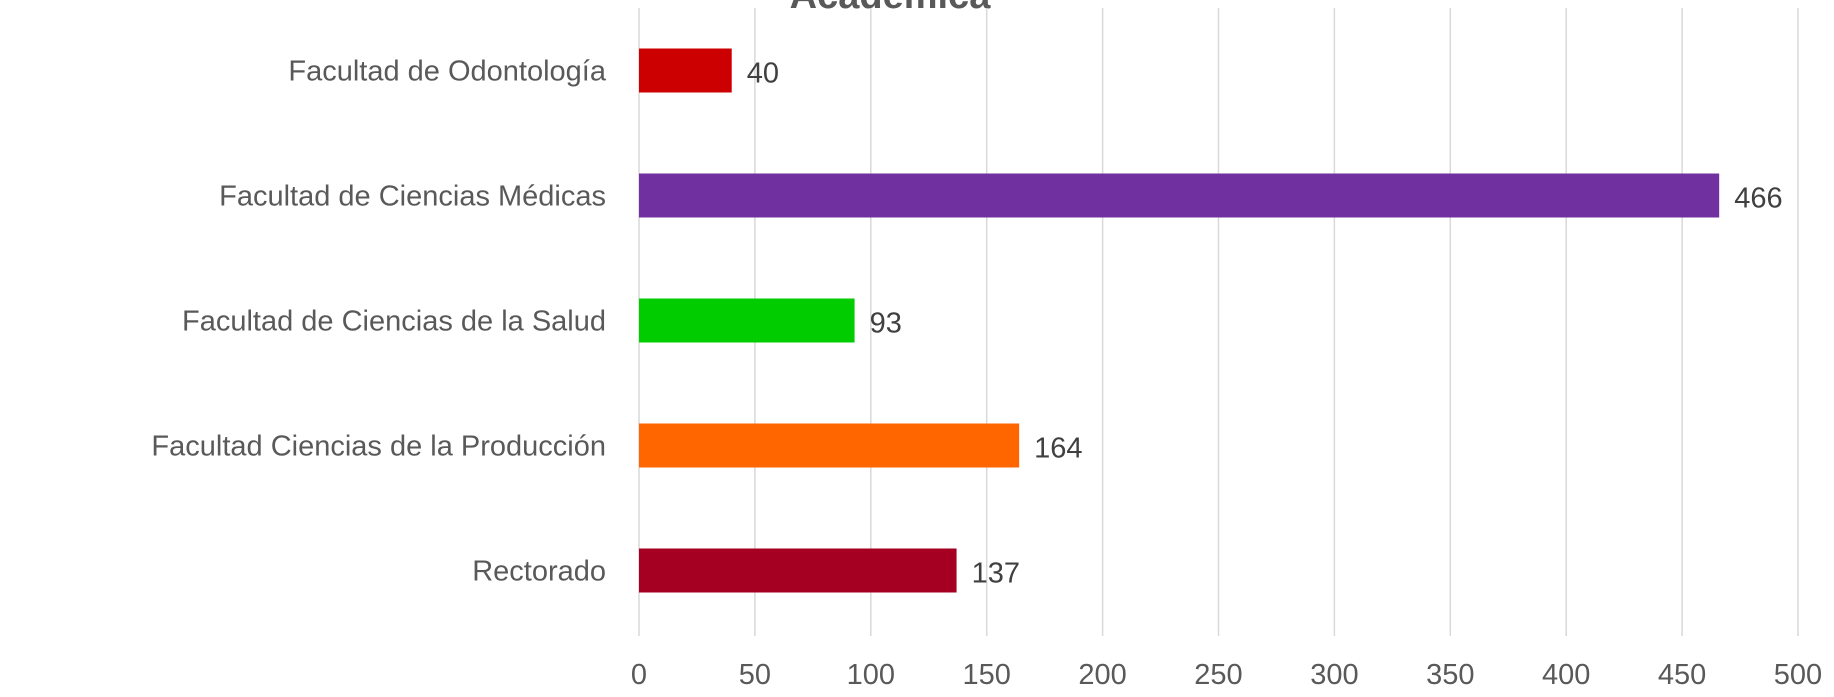 This screenshot has width=1834, height=697. What do you see at coordinates (871, 675) in the screenshot?
I see `x-tick-label: 100` at bounding box center [871, 675].